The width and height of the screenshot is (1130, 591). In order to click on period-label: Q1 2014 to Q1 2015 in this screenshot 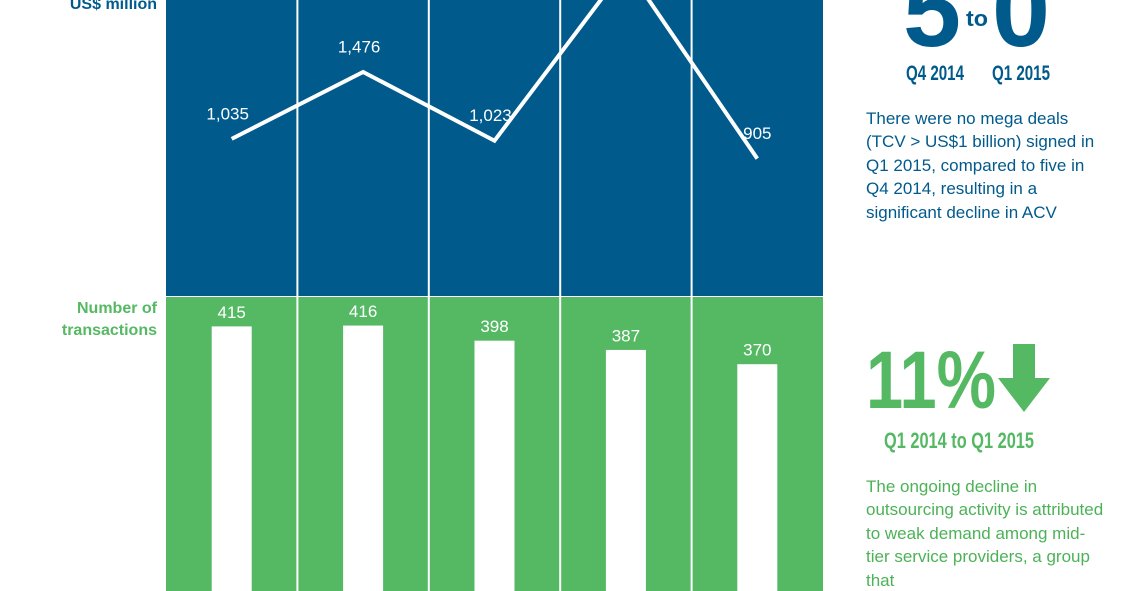, I will do `click(959, 440)`.